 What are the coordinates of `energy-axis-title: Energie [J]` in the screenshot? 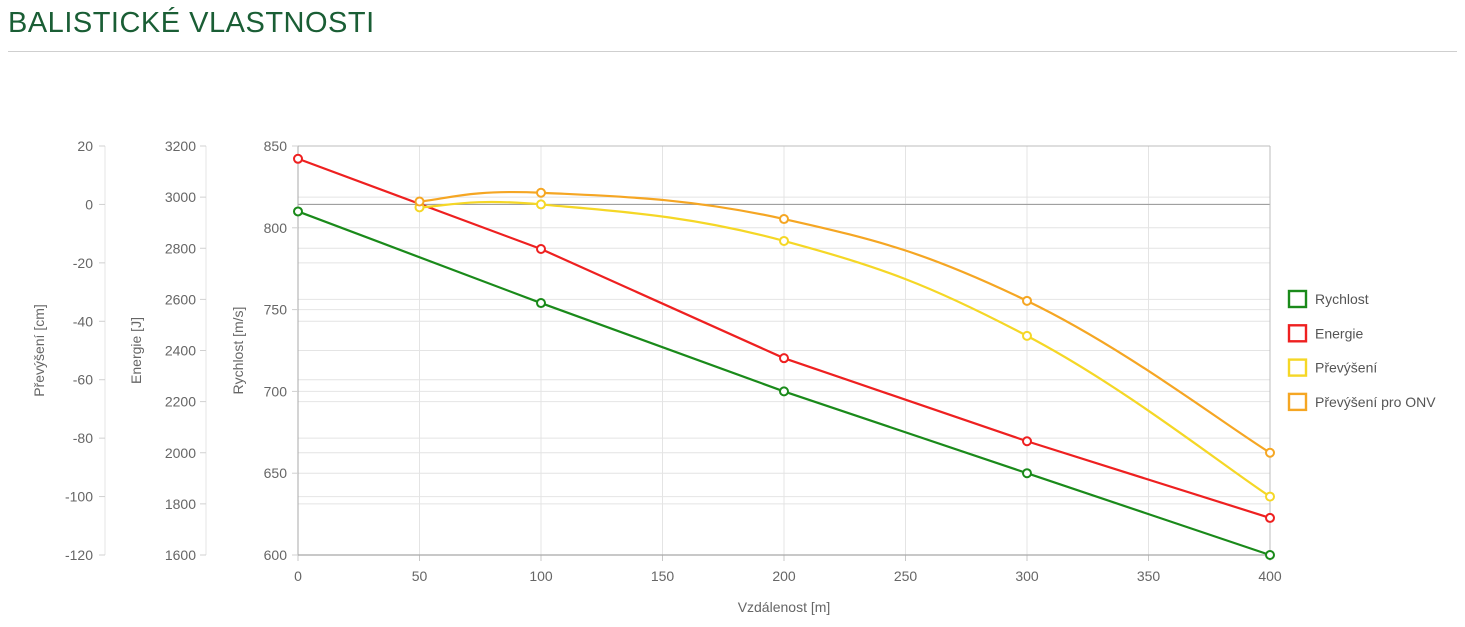 It's located at (136, 350).